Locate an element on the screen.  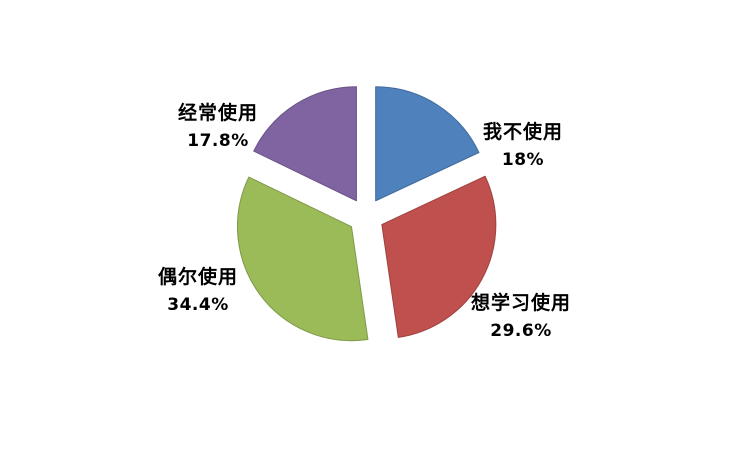
slice-label-block: 想学习使用 29.6% is located at coordinates (521, 317).